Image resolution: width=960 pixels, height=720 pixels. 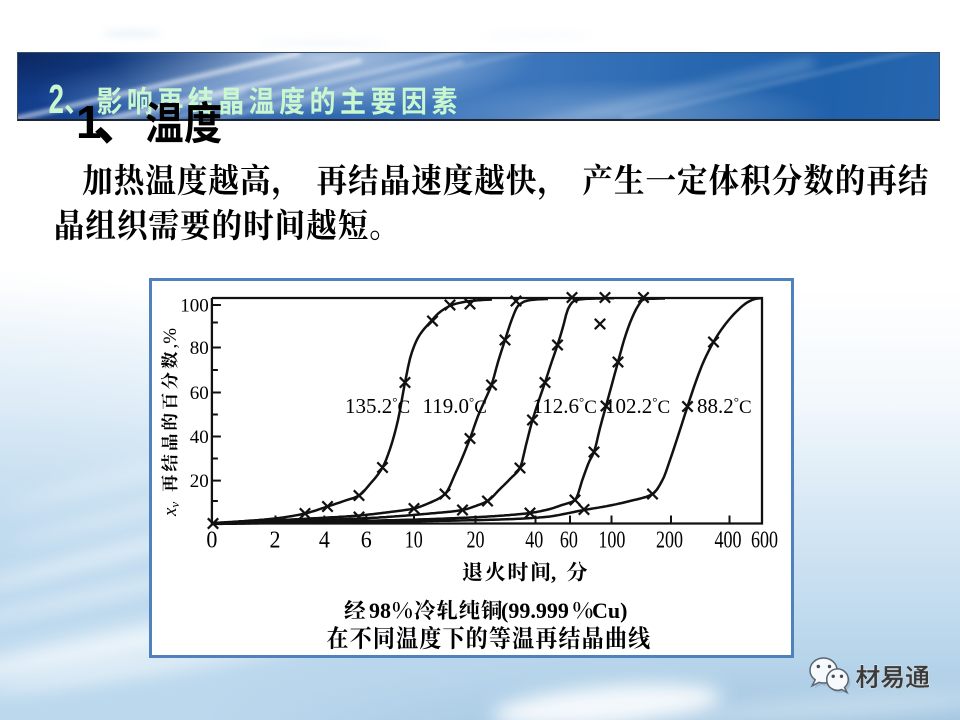 I want to click on svg-text: 400, so click(x=728, y=540).